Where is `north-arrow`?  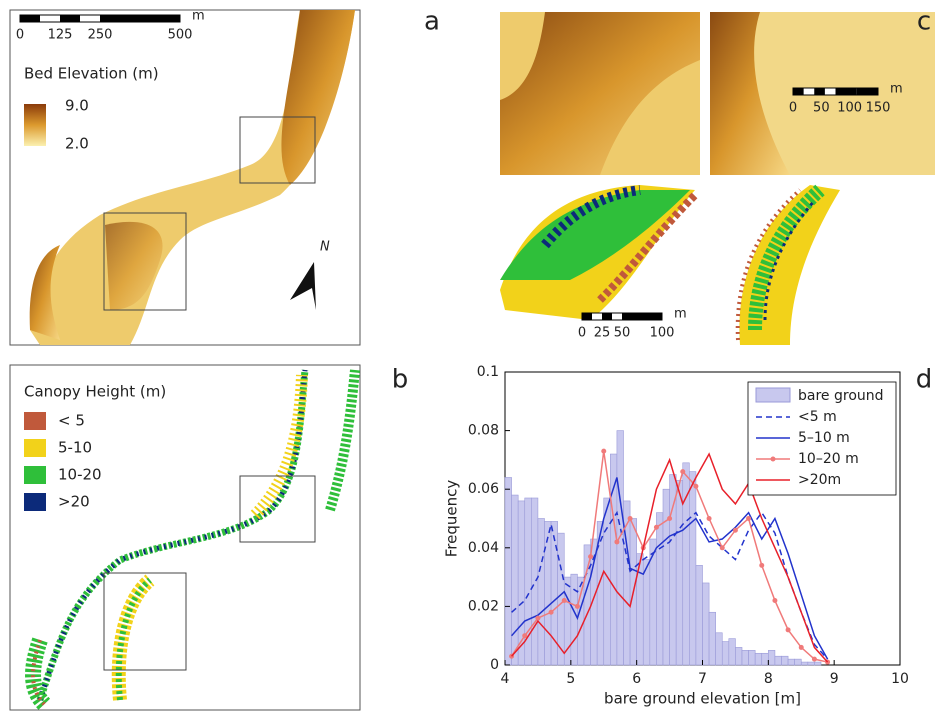
north-arrow is located at coordinates (303, 286).